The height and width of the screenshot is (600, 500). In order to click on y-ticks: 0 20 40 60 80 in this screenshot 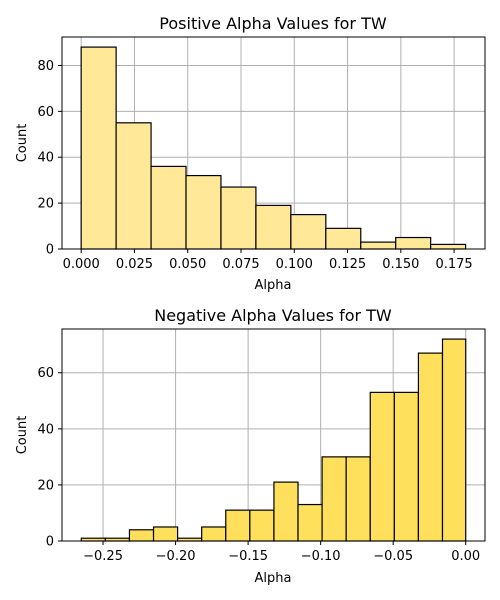, I will do `click(49, 158)`.